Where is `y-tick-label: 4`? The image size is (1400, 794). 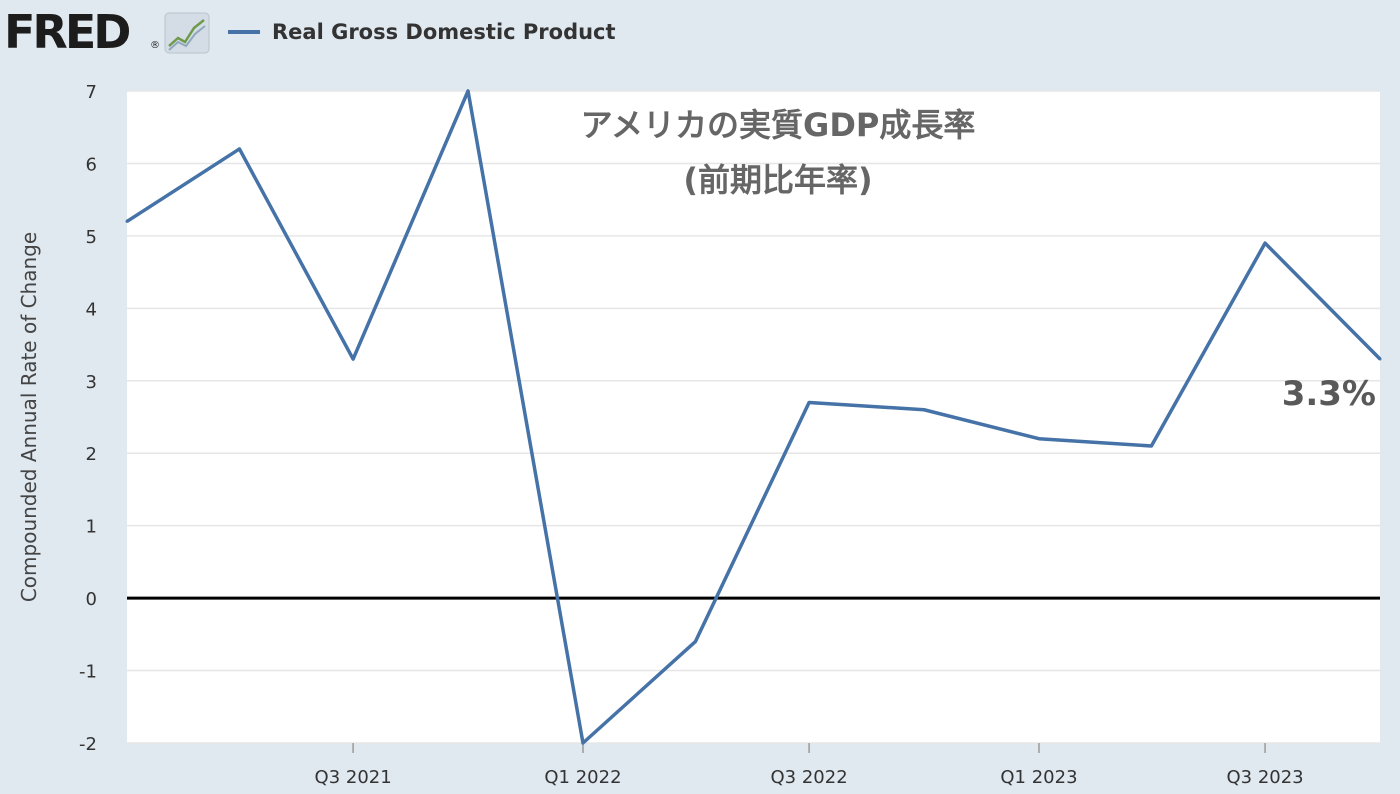 y-tick-label: 4 is located at coordinates (91, 309).